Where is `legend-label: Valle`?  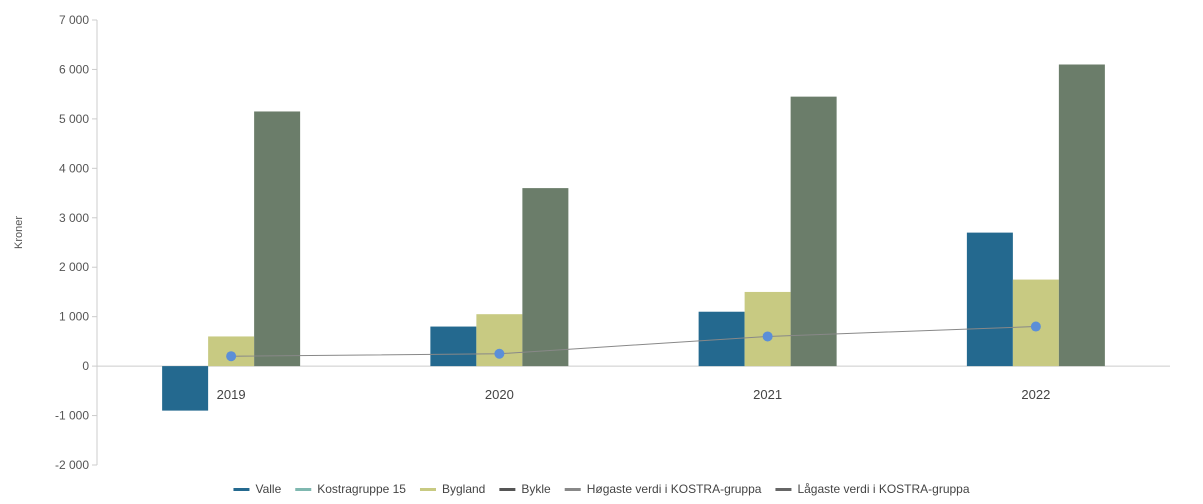 legend-label: Valle is located at coordinates (268, 489).